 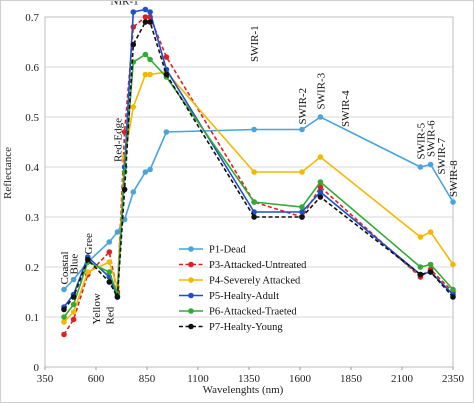 What do you see at coordinates (432, 138) in the screenshot?
I see `band-annotation: SWIR-6` at bounding box center [432, 138].